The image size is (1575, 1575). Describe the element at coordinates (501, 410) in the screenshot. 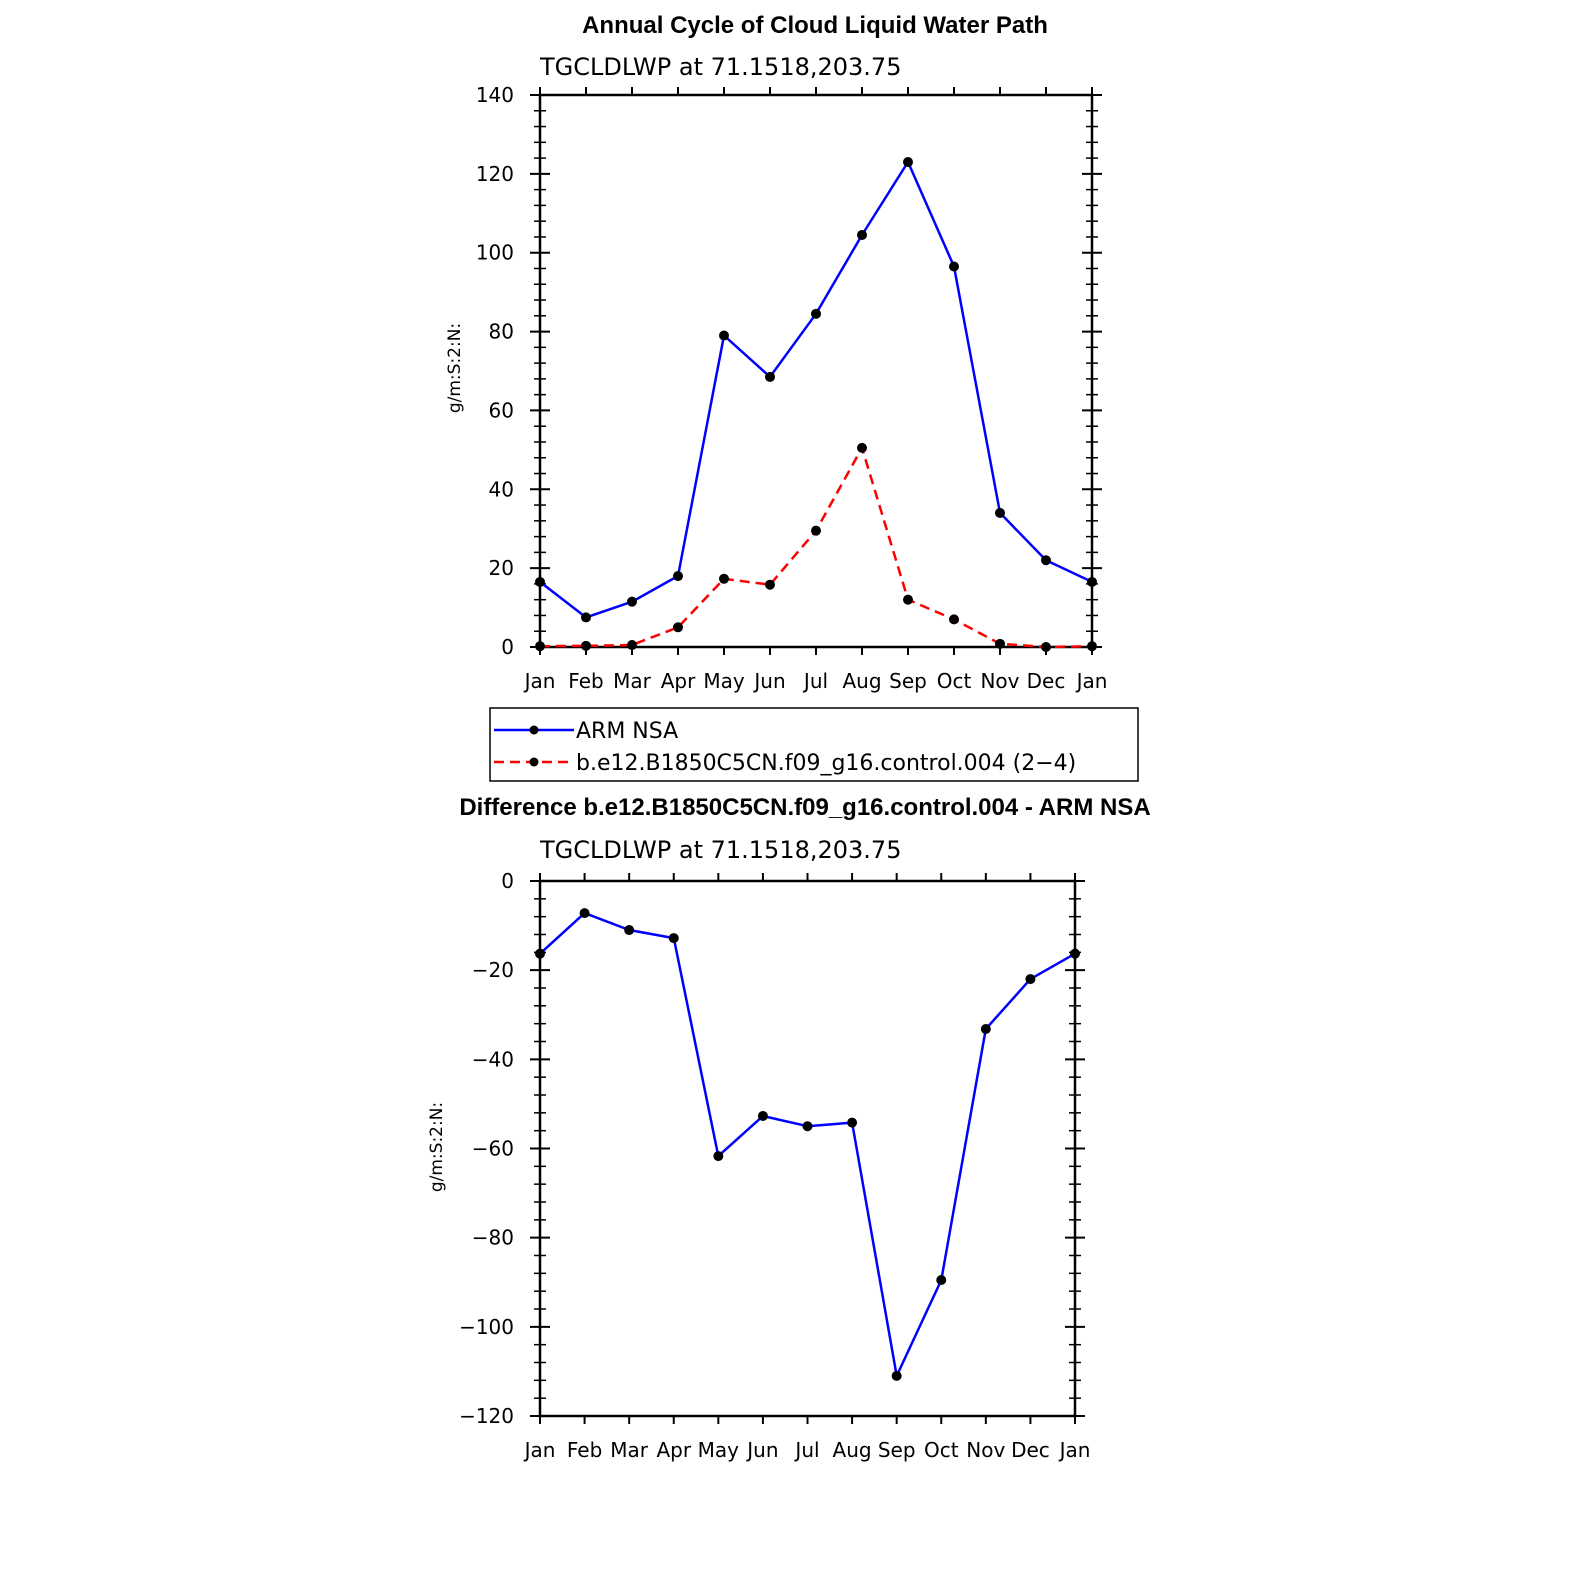

I see `y-tick-label: 60` at that location.